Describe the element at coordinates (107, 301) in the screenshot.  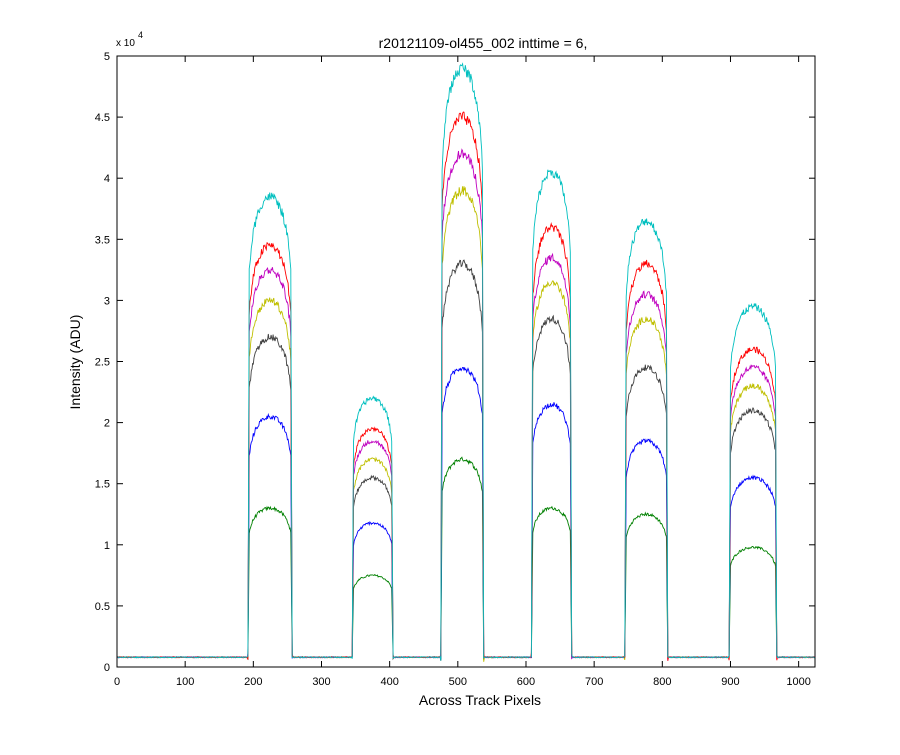
I see `y-tick-label: 3` at that location.